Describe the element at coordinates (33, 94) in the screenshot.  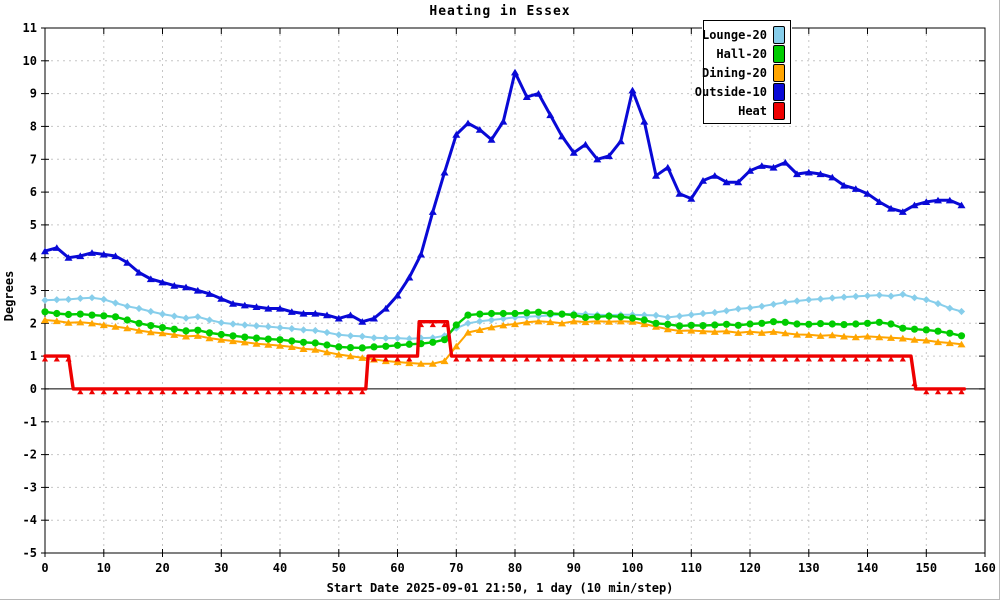
I see `svg-text: 9` at that location.